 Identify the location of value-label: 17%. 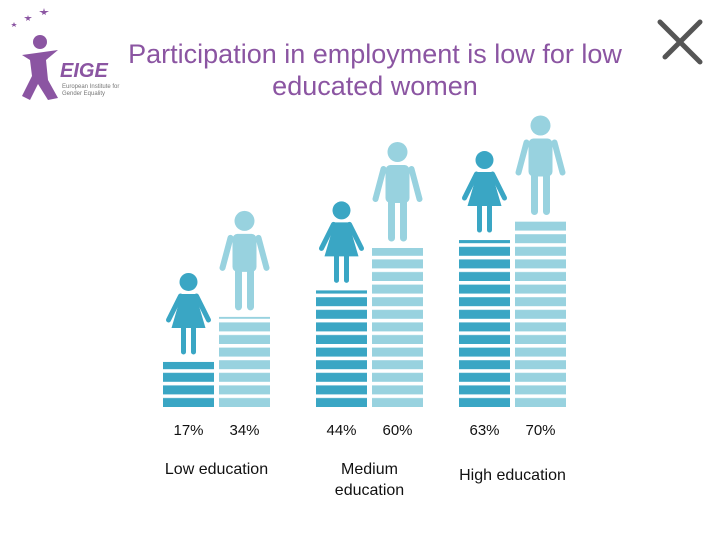
(188, 430).